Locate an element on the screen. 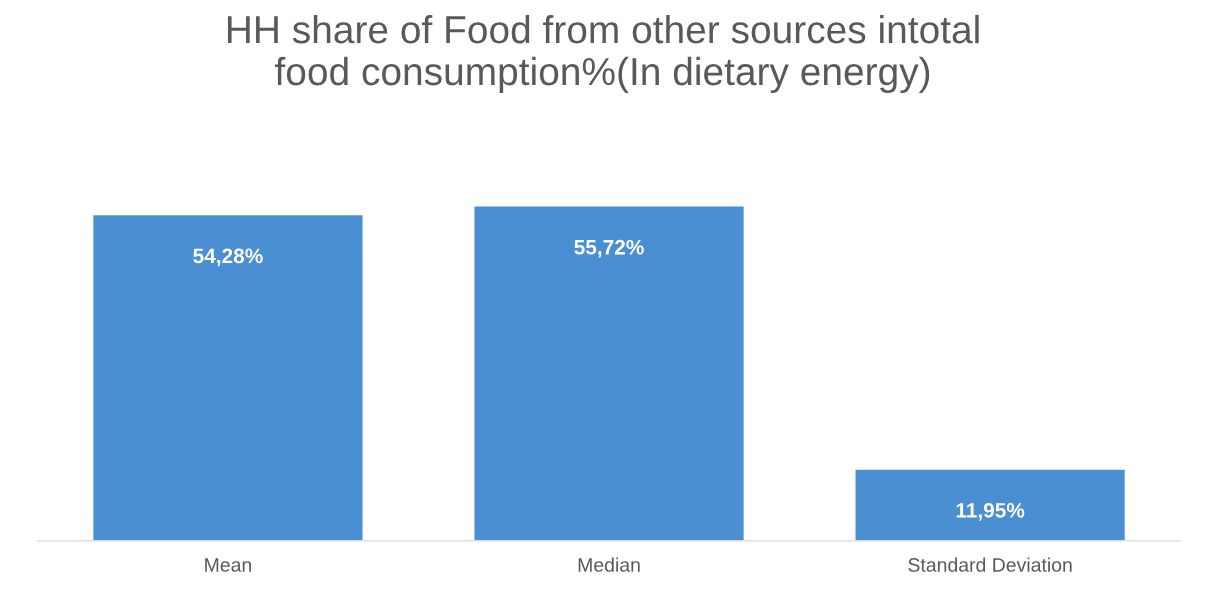 This screenshot has width=1206, height=597. x-tick-label: Standard Deviation is located at coordinates (990, 564).